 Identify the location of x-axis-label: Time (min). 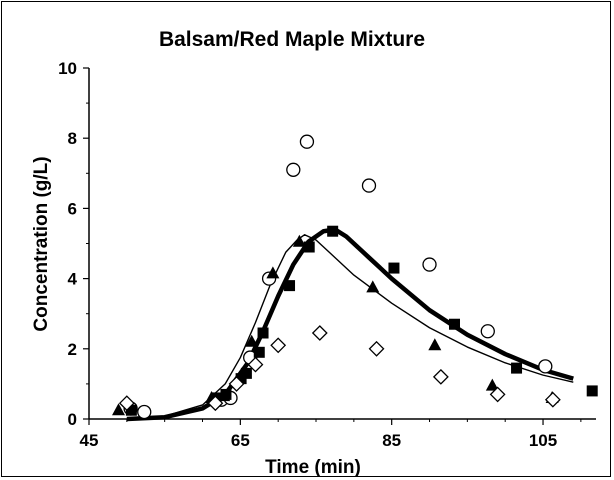
(313, 467).